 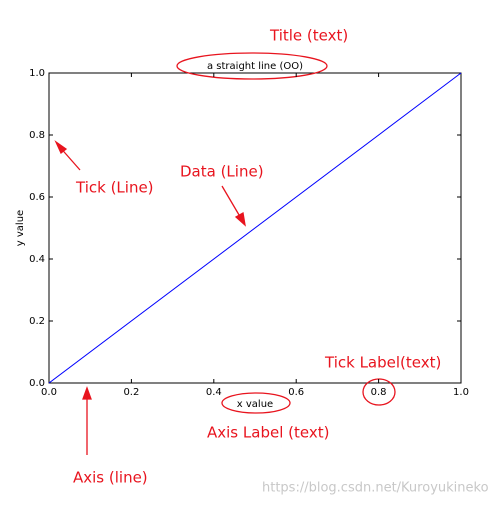 I want to click on annotation: Axis (line), so click(x=110, y=478).